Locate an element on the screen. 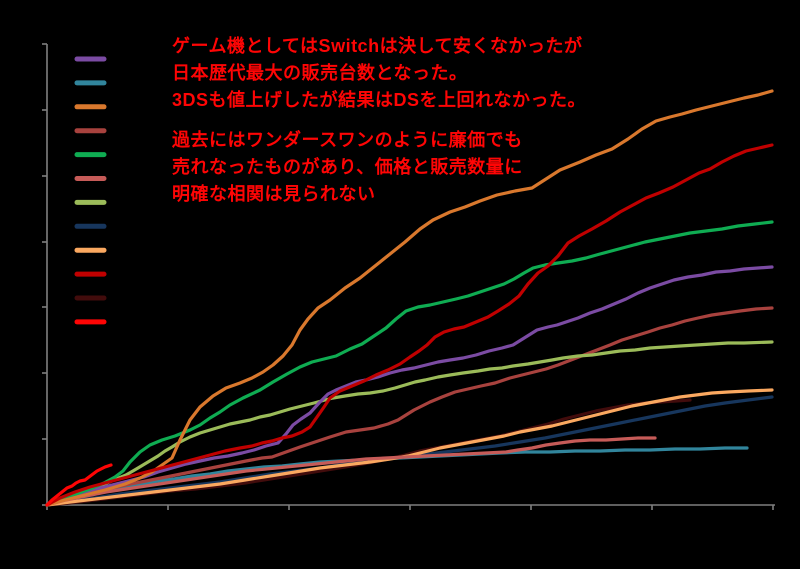  annotation-line: 3DSも値上げしたが結果はDSを上回れなかった。 is located at coordinates (379, 100).